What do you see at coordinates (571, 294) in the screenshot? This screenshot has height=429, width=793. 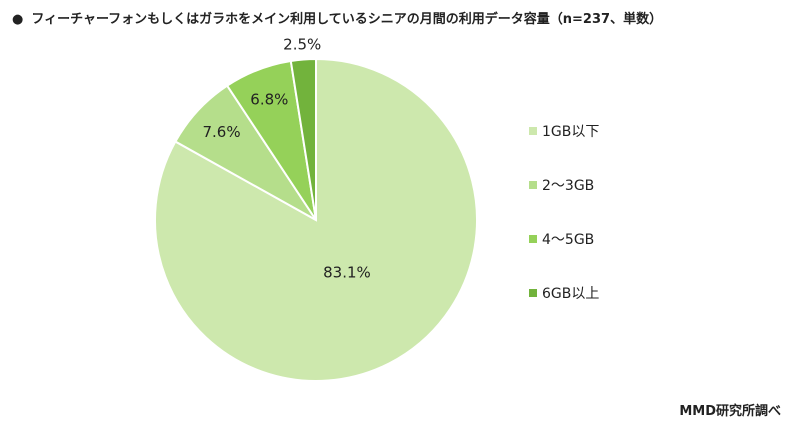 I see `legend-label: 6GB以上` at bounding box center [571, 294].